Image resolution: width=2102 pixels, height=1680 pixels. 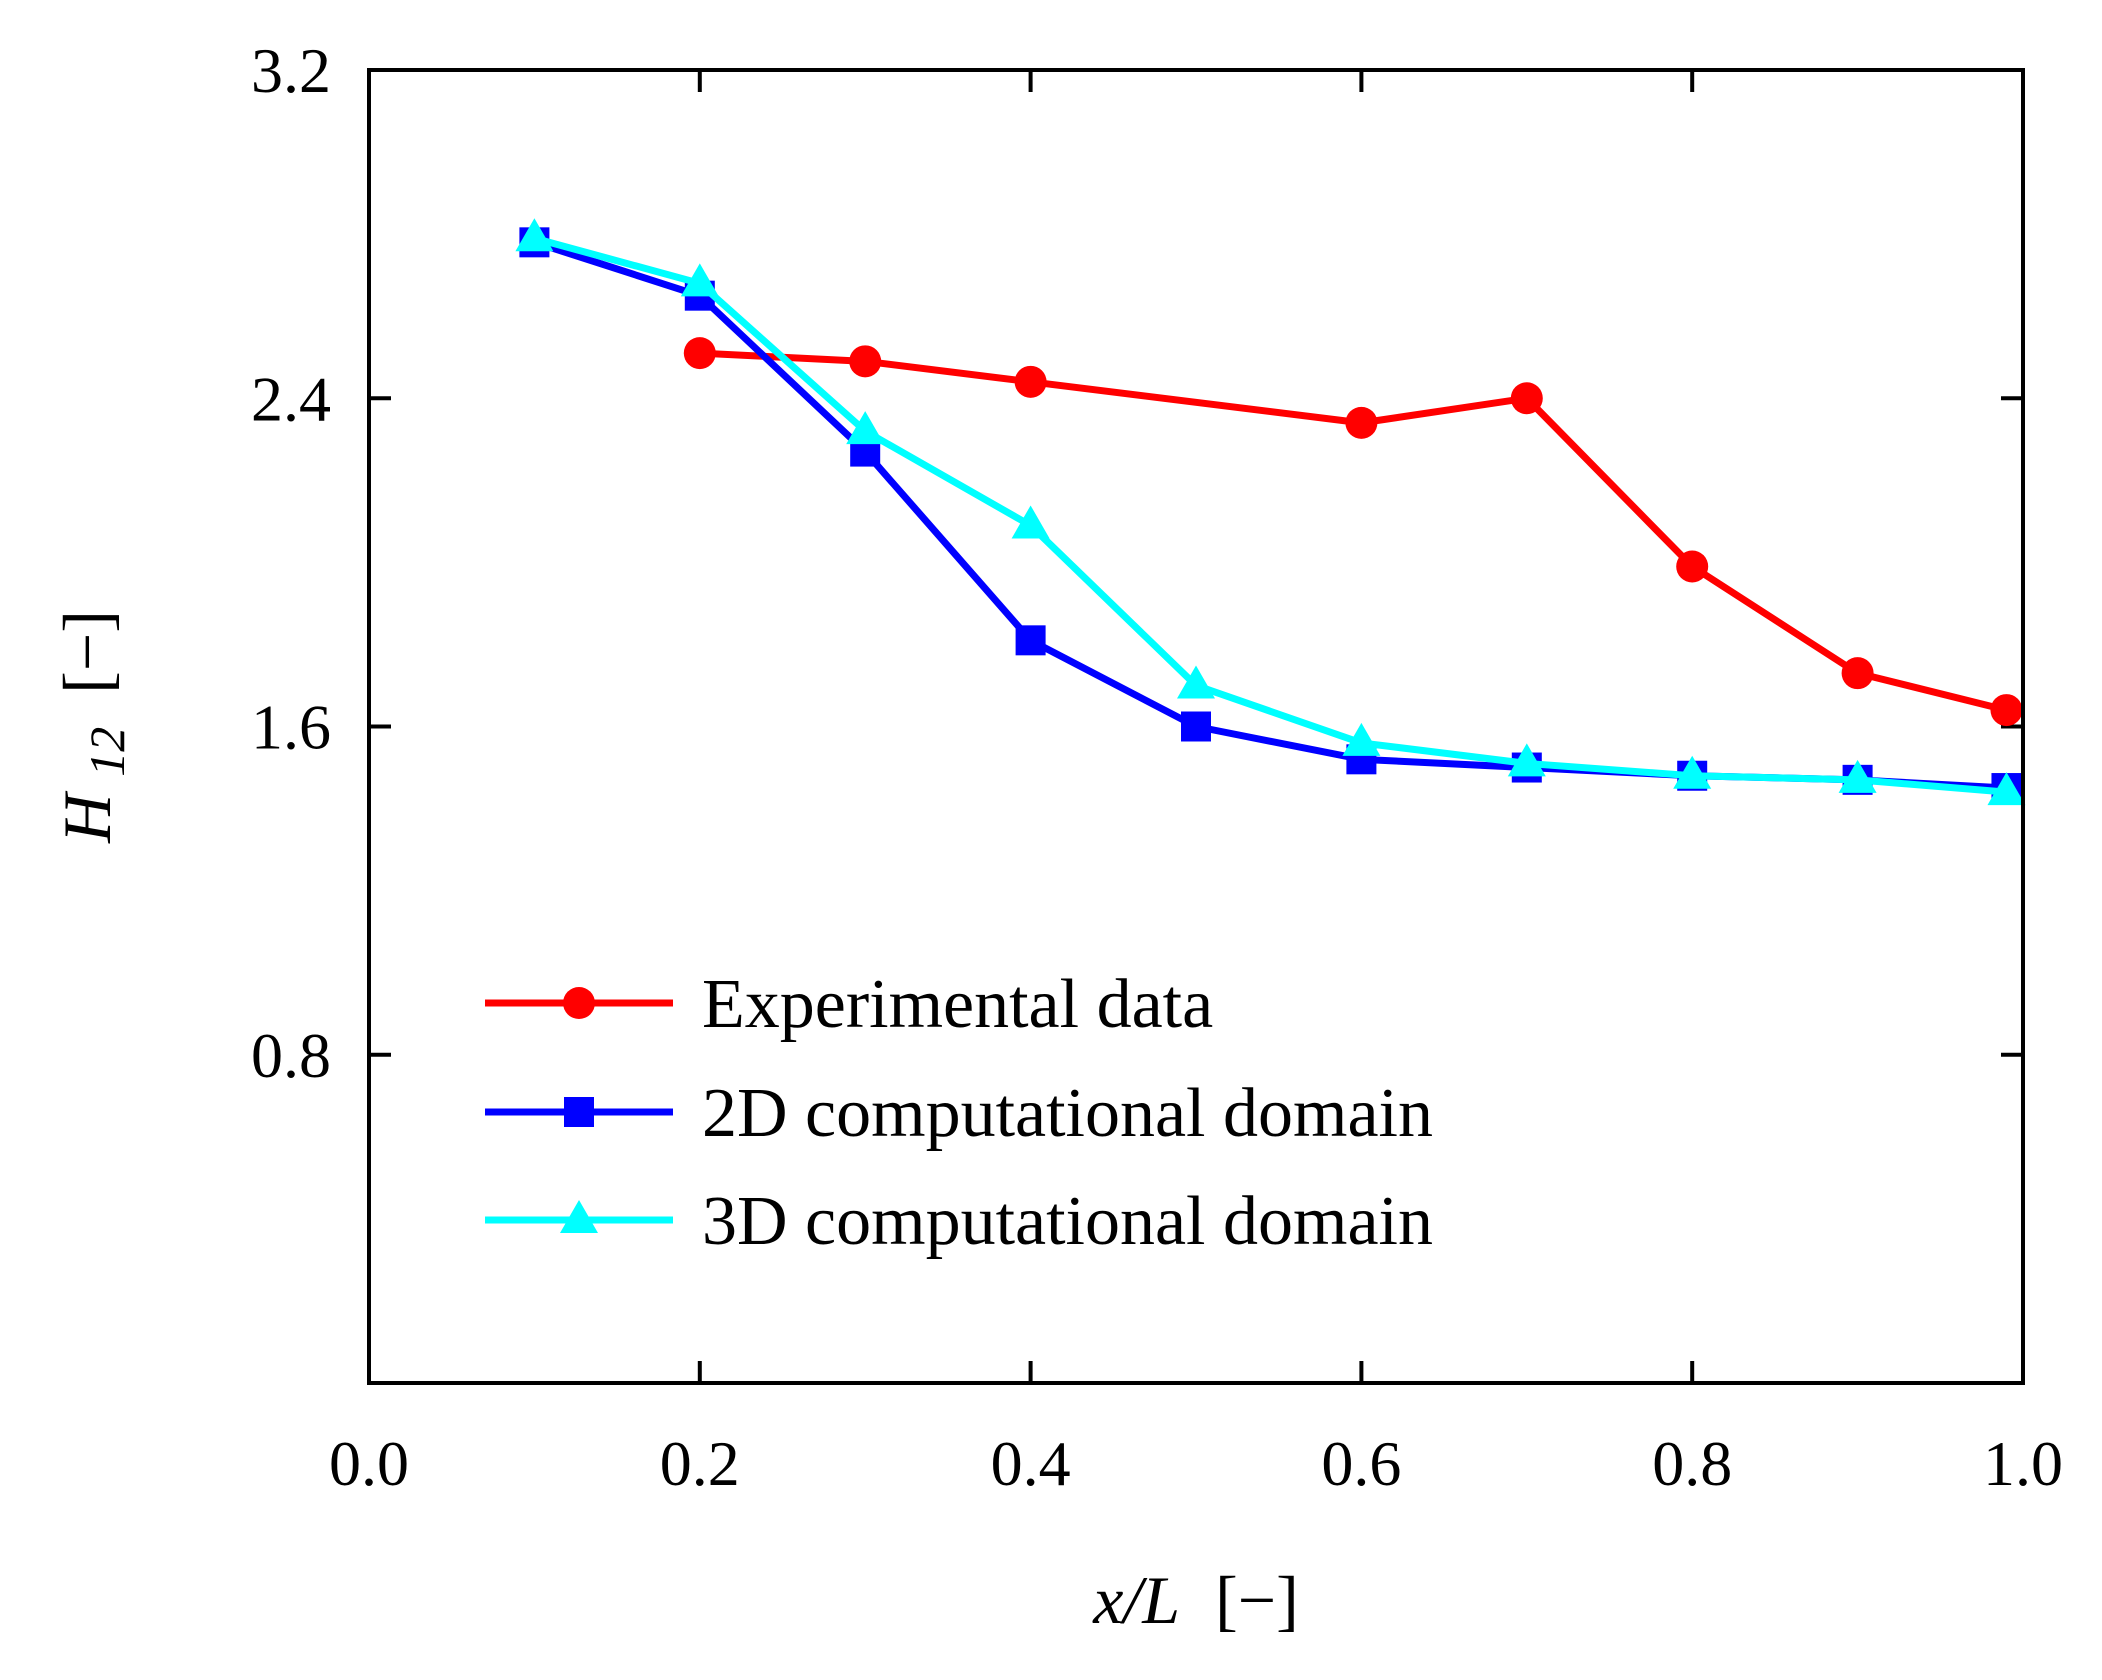 I want to click on legend-marker-triangle, so click(x=579, y=1216).